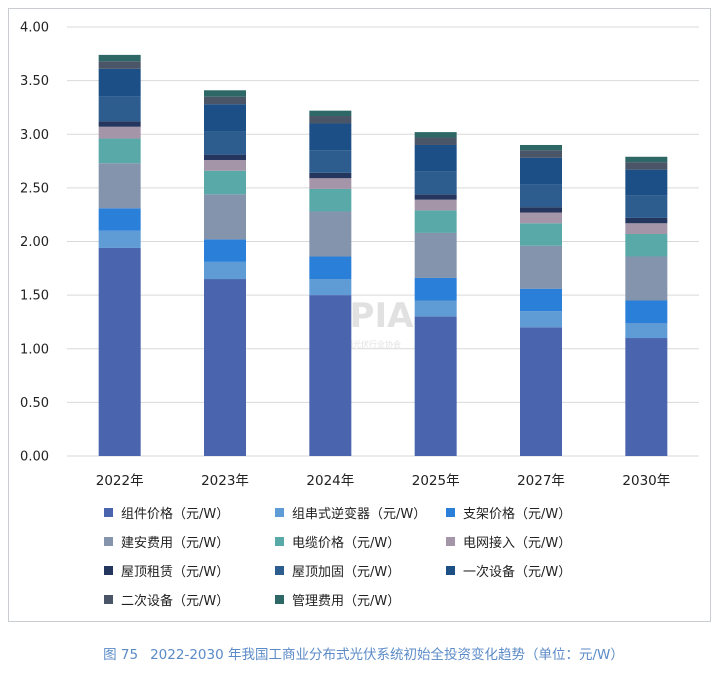 Image resolution: width=727 pixels, height=677 pixels. I want to click on y-axis-tick-labels: 0.00 0.50 1.00 1.50 2.00 2.50 3.00 3.50 4.00, so click(34, 243).